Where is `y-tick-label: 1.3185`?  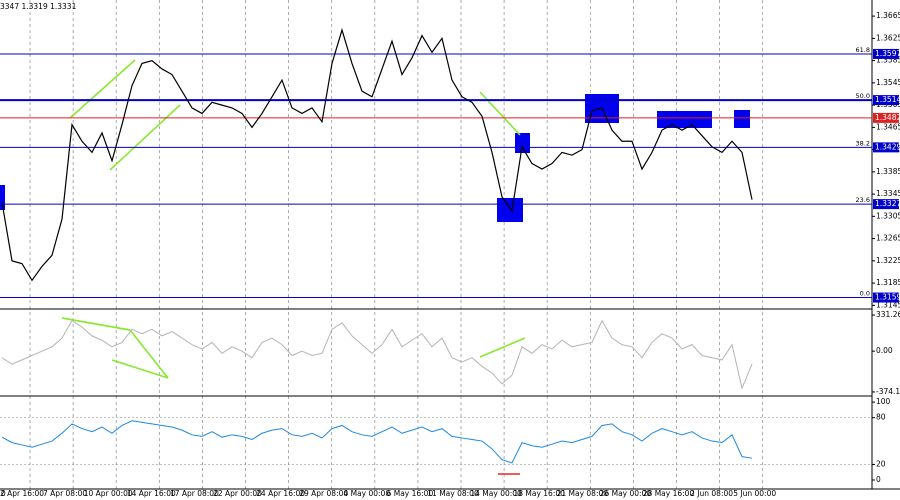
y-tick-label: 1.3185 is located at coordinates (888, 282).